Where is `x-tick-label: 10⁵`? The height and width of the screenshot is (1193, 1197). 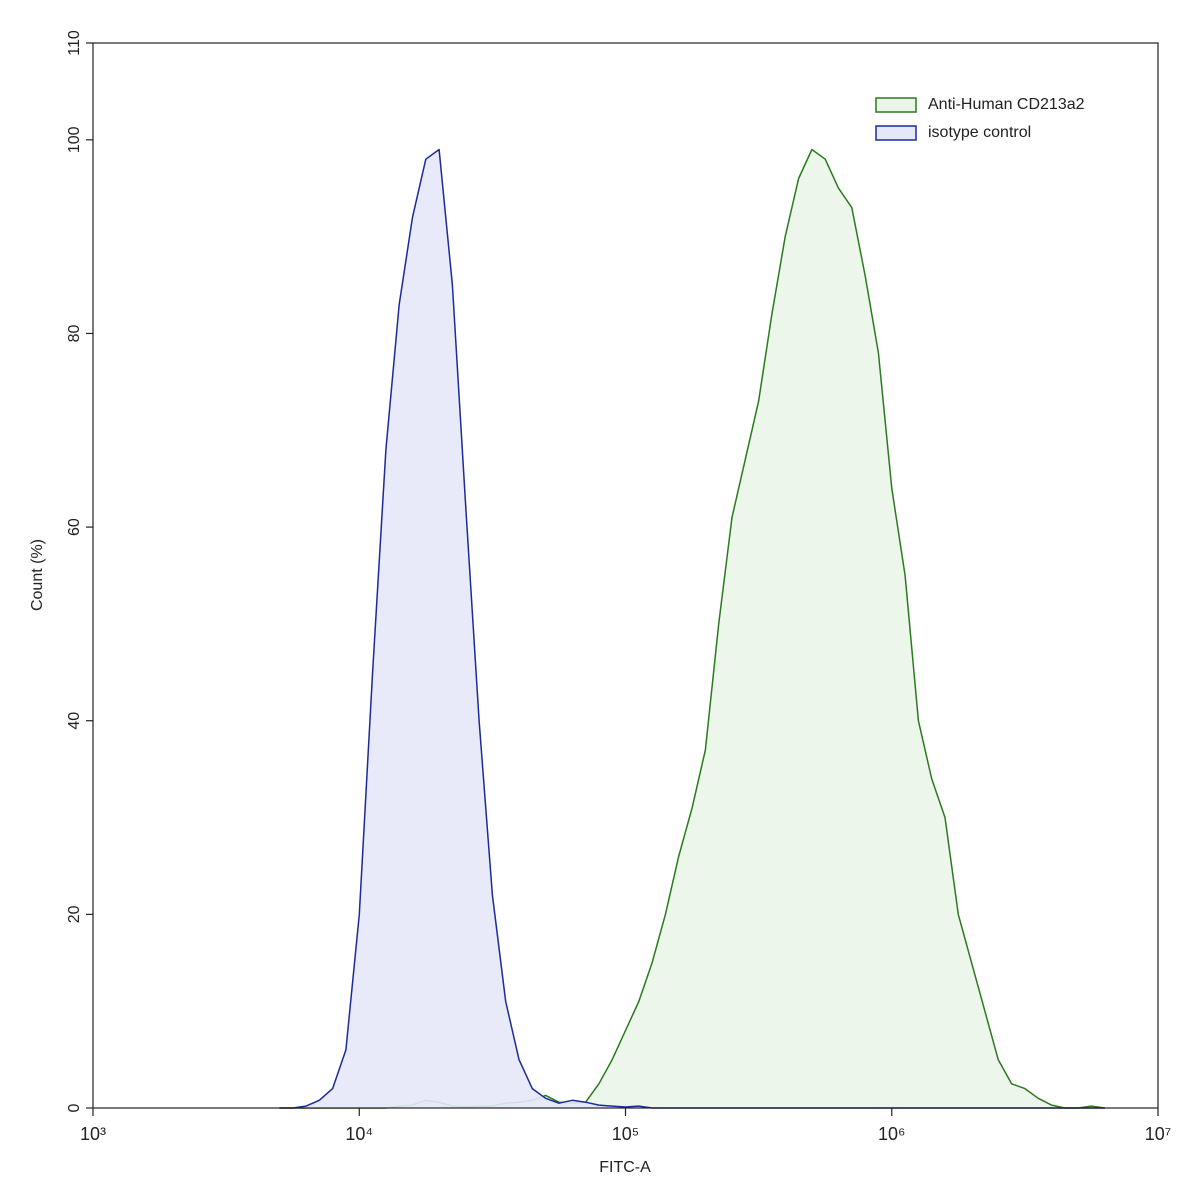 x-tick-label: 10⁵ is located at coordinates (625, 1134).